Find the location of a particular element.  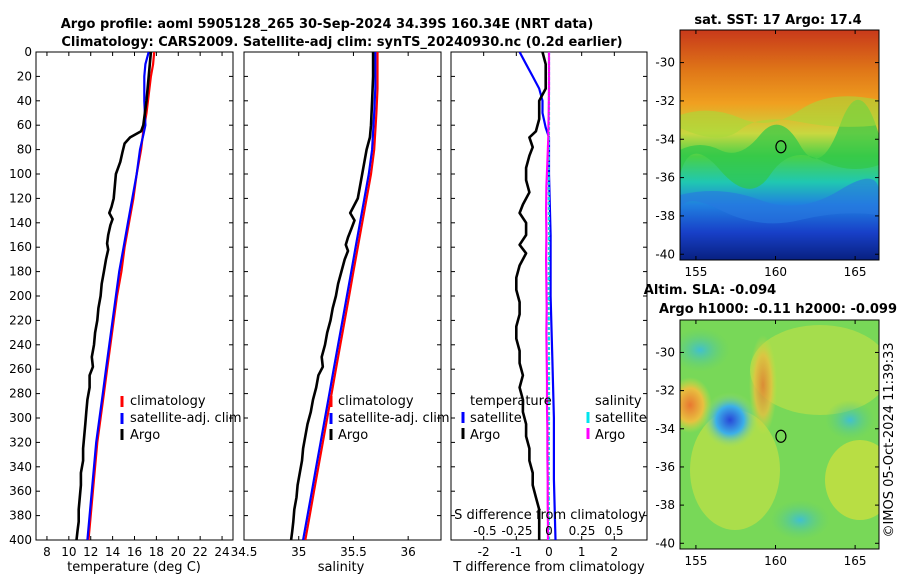

s-tick-label: 0.25 is located at coordinates (582, 531).